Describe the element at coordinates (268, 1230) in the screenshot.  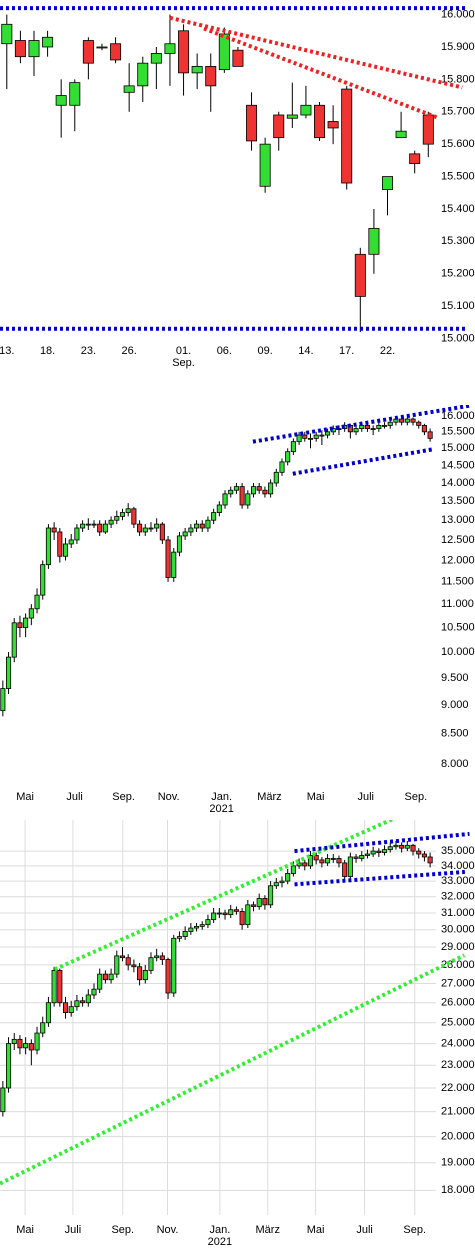
I see `x-tick-label: März` at that location.